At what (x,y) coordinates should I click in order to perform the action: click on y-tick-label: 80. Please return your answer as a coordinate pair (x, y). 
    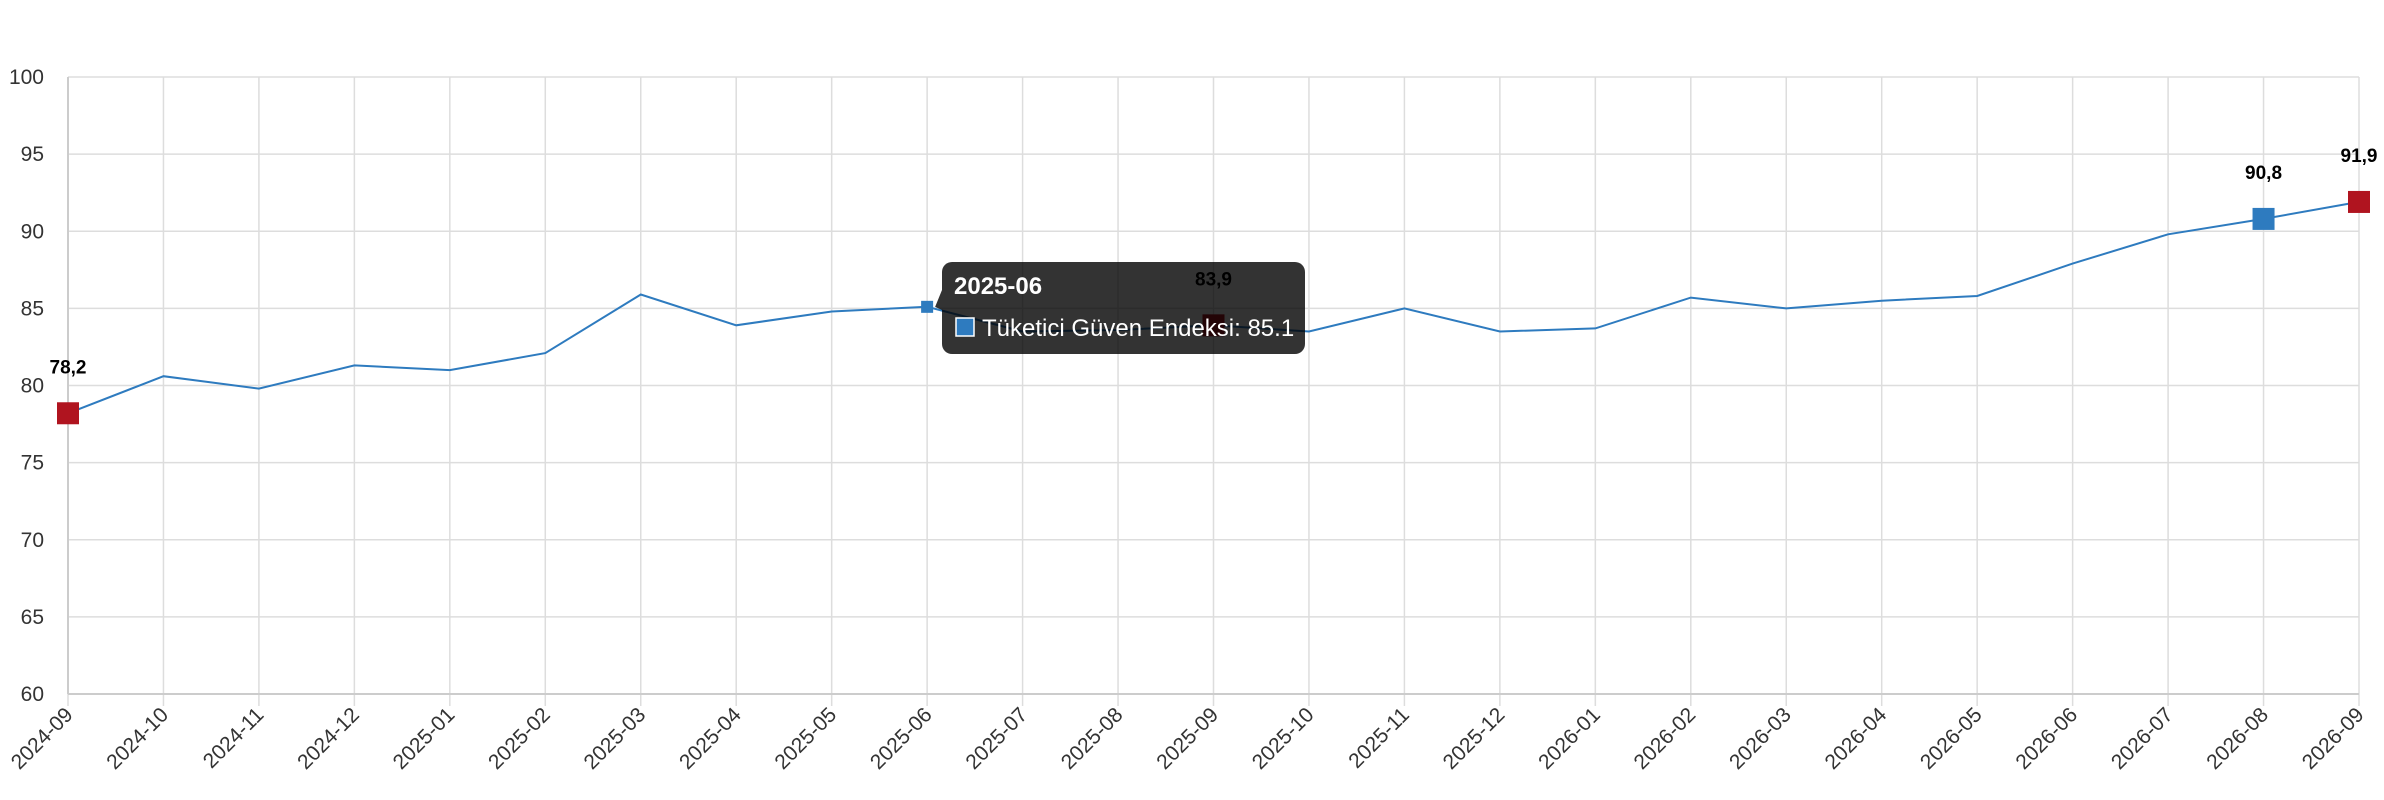
    Looking at the image, I should click on (32, 386).